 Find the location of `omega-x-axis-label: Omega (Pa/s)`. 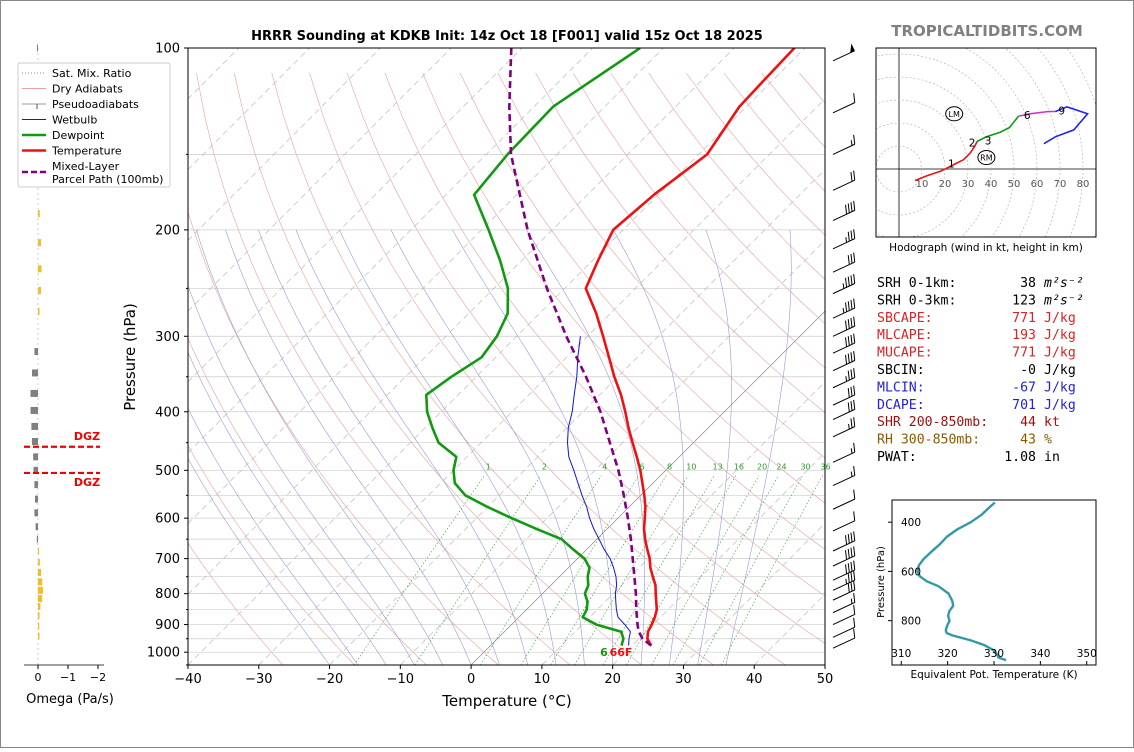

omega-x-axis-label: Omega (Pa/s) is located at coordinates (70, 699).